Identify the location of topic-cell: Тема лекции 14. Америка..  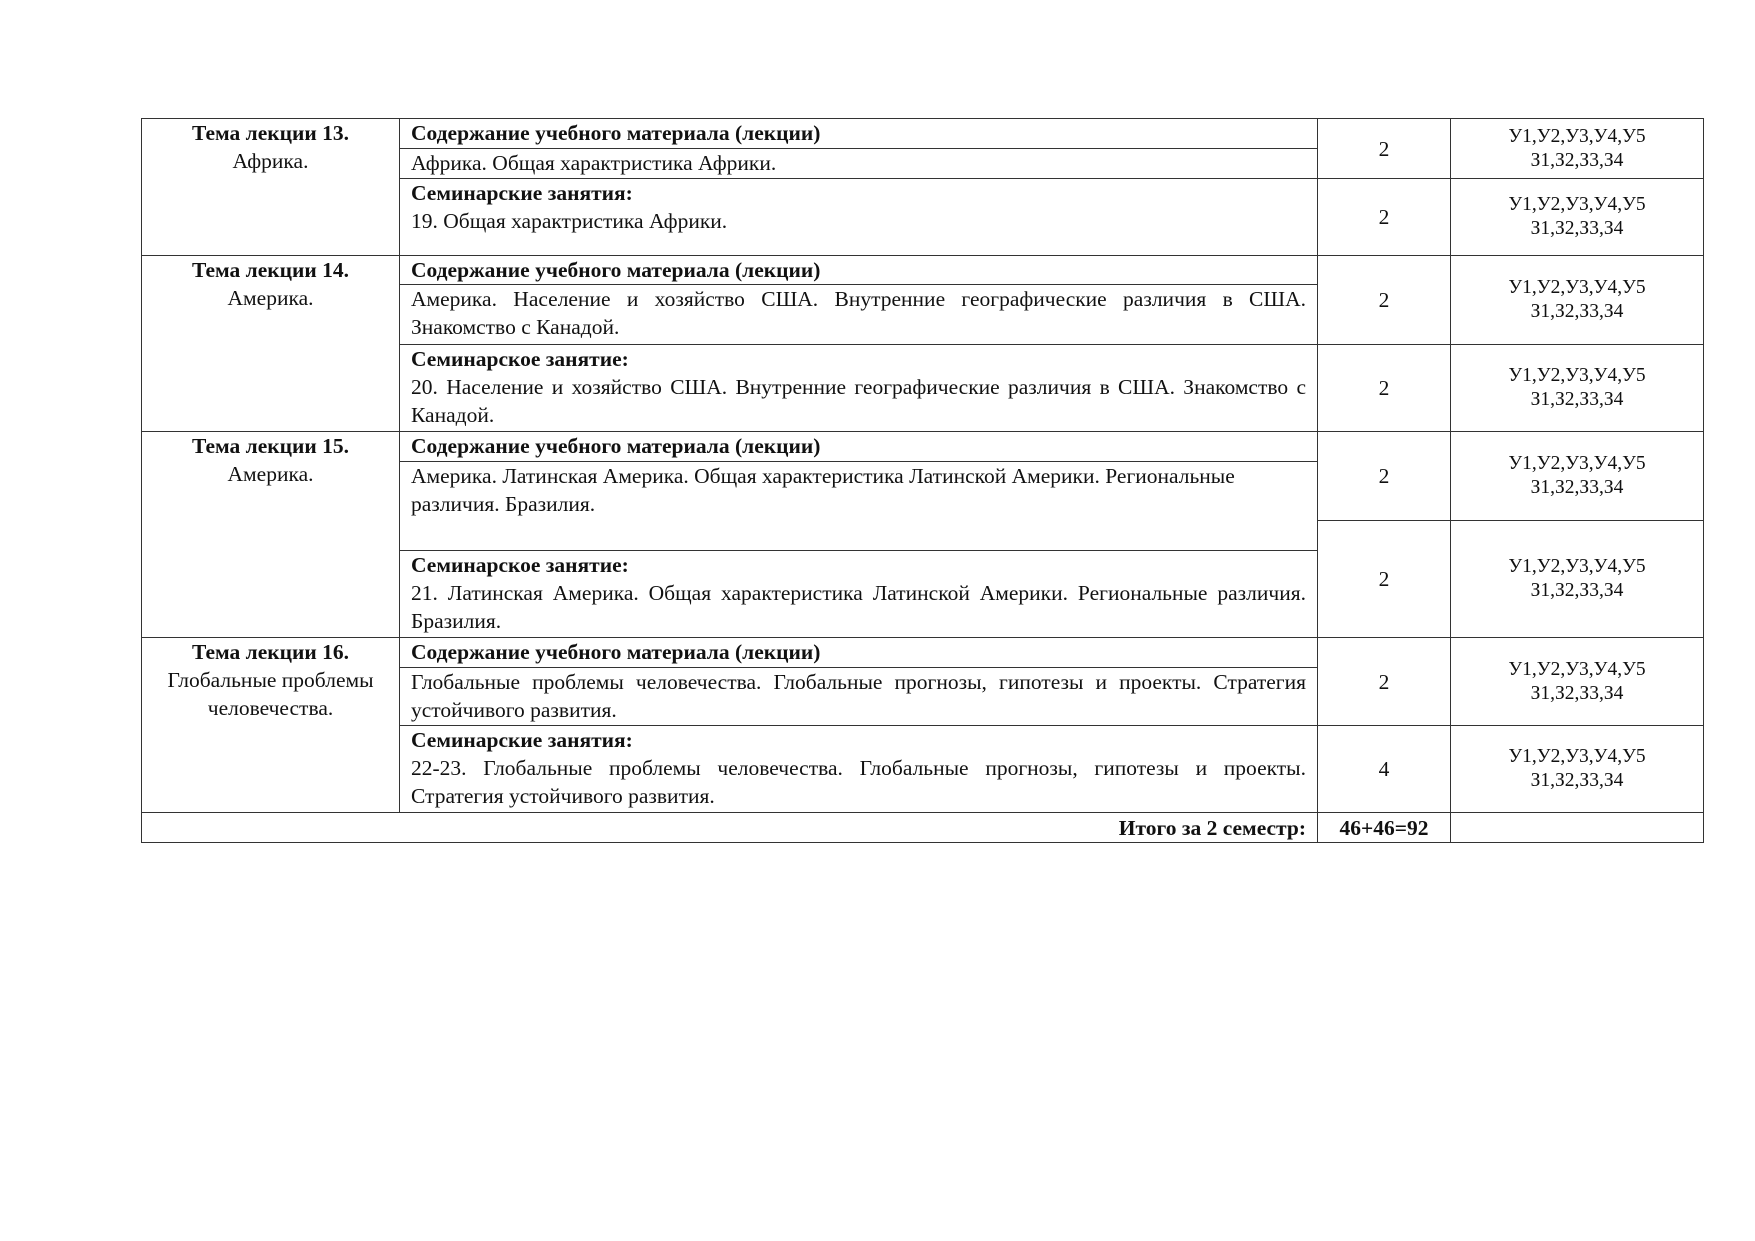
(270, 343).